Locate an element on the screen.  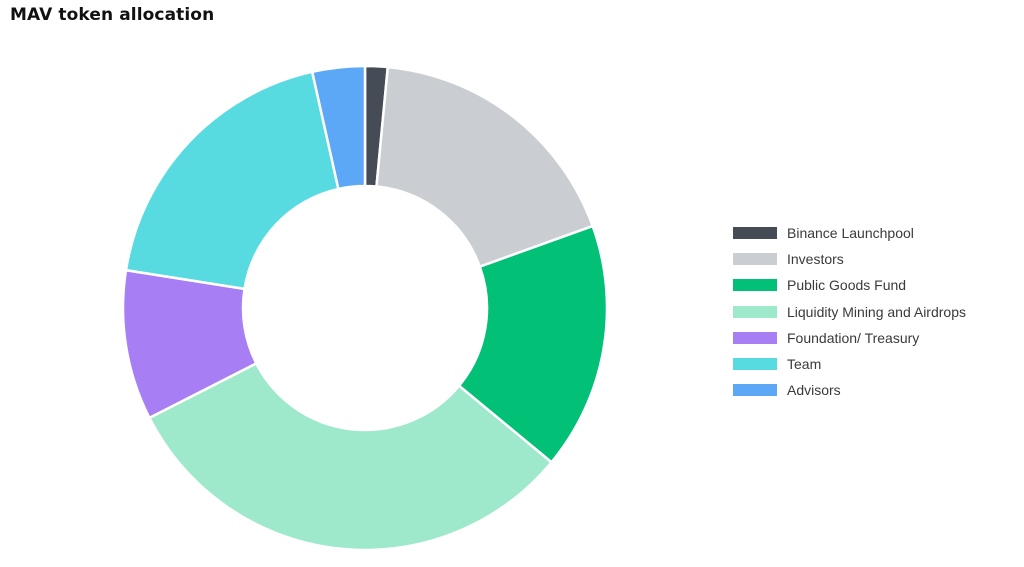
legend-item: Public Goods Fund is located at coordinates (849, 285).